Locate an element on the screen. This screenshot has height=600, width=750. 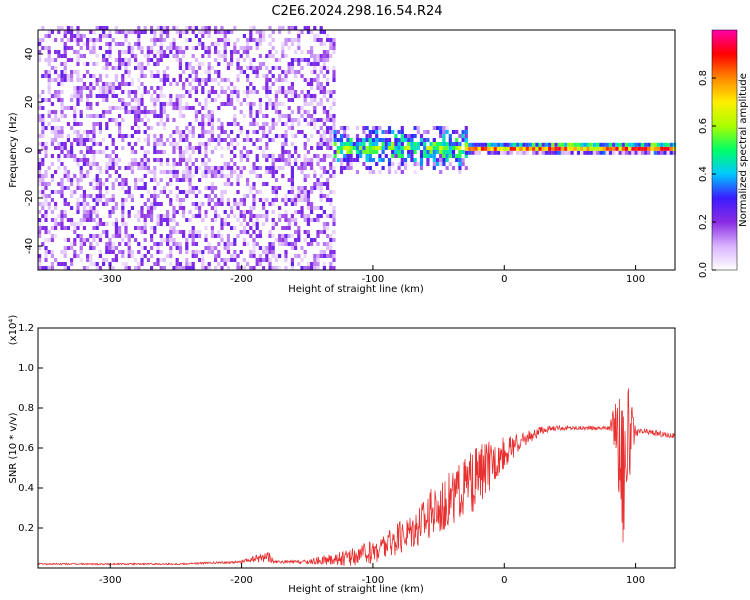
colorbar-ticks: 0.00.20.40.60.8 is located at coordinates (707, 174).